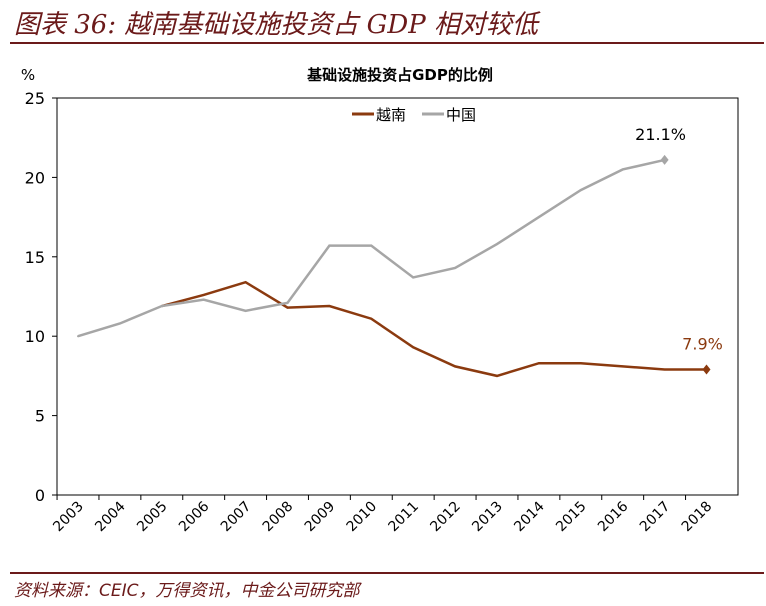 The height and width of the screenshot is (606, 766). Describe the element at coordinates (35, 98) in the screenshot. I see `y-tick-label: 25` at that location.